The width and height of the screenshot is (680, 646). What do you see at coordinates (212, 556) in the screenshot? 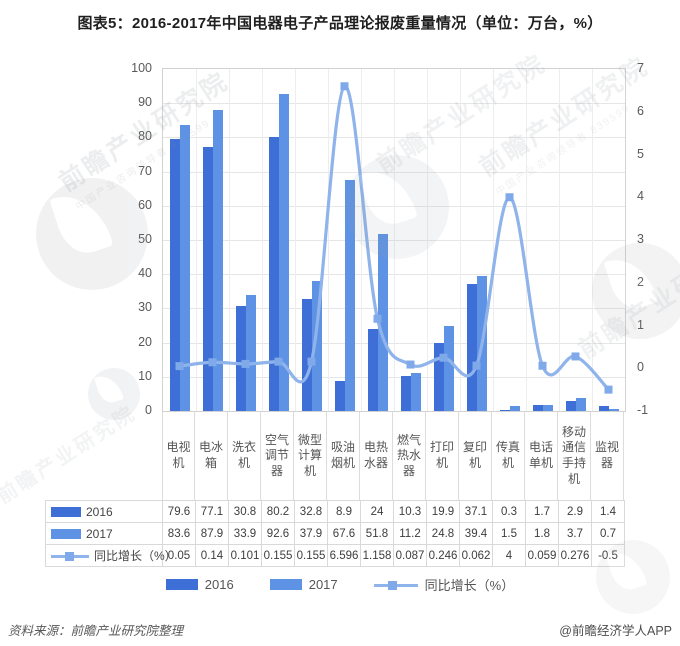
I see `table-value: 0.14` at bounding box center [212, 556].